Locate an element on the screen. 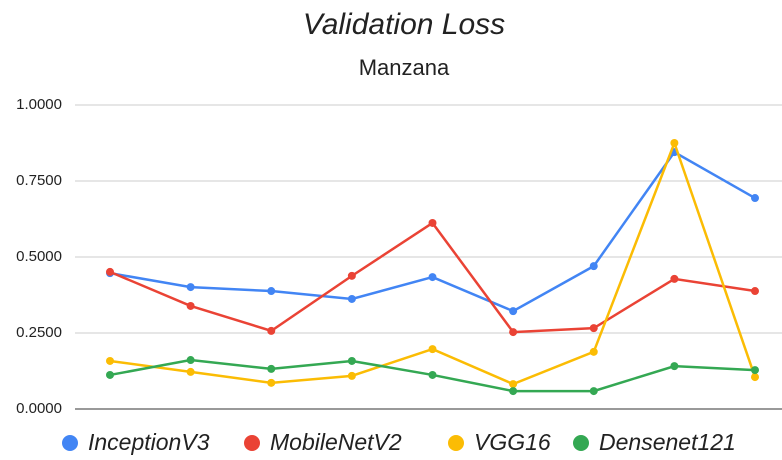 The image size is (782, 460). y-tick-label: 1.0000 is located at coordinates (39, 104).